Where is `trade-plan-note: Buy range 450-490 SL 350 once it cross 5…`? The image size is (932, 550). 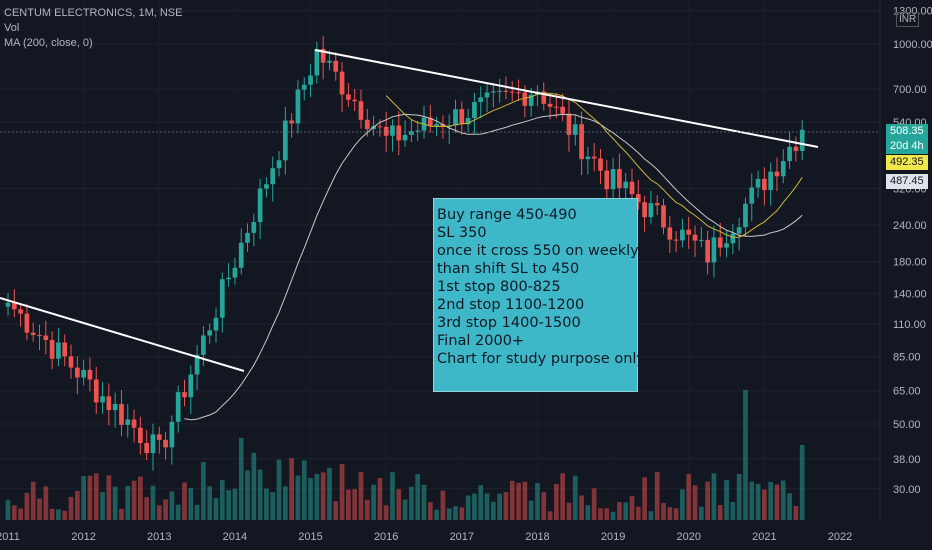
trade-plan-note: Buy range 450-490 SL 350 once it cross 5… is located at coordinates (539, 295).